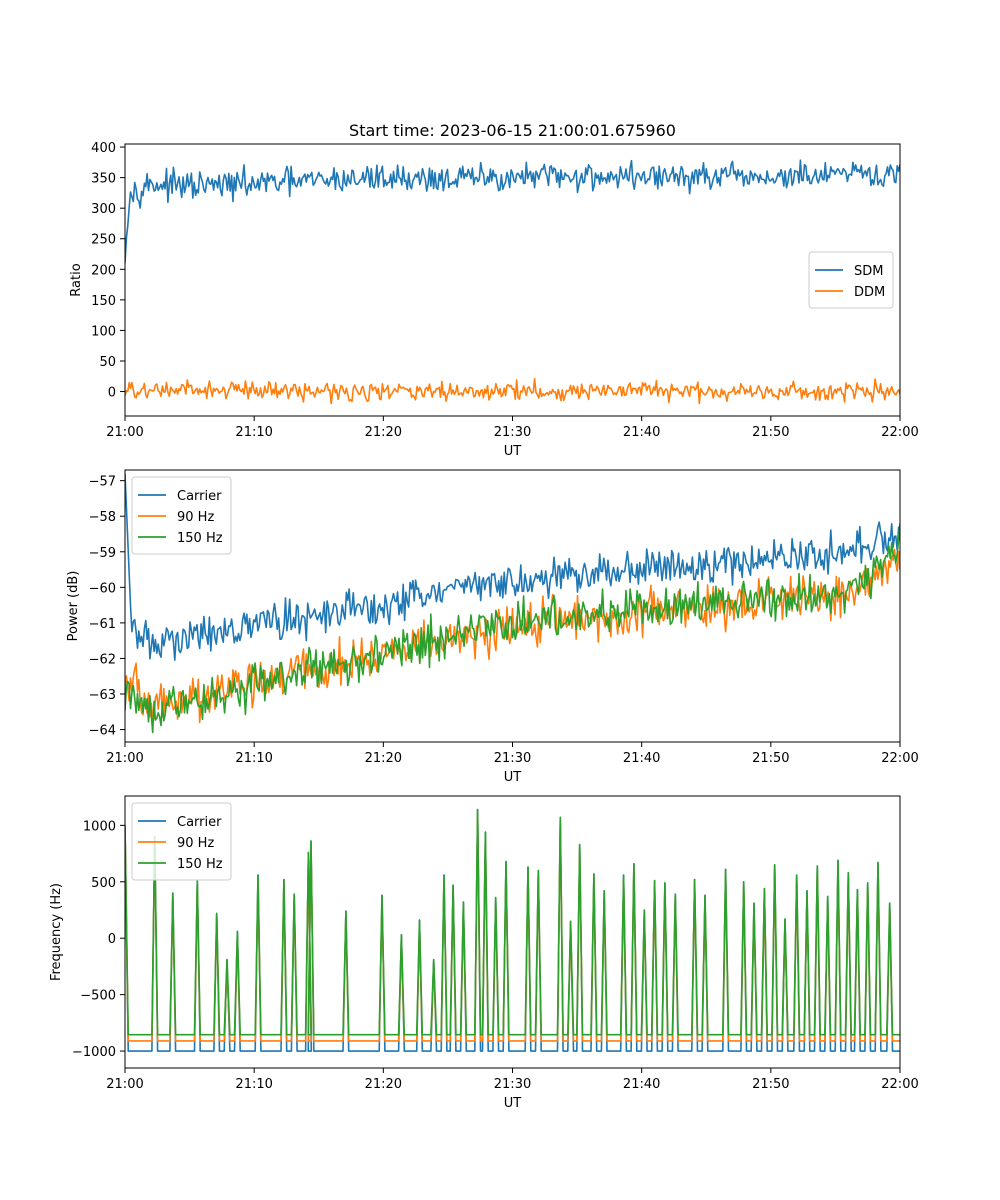 Image resolution: width=1000 pixels, height=1200 pixels. What do you see at coordinates (94, 1052) in the screenshot?
I see `y-tick-label: −1000` at bounding box center [94, 1052].